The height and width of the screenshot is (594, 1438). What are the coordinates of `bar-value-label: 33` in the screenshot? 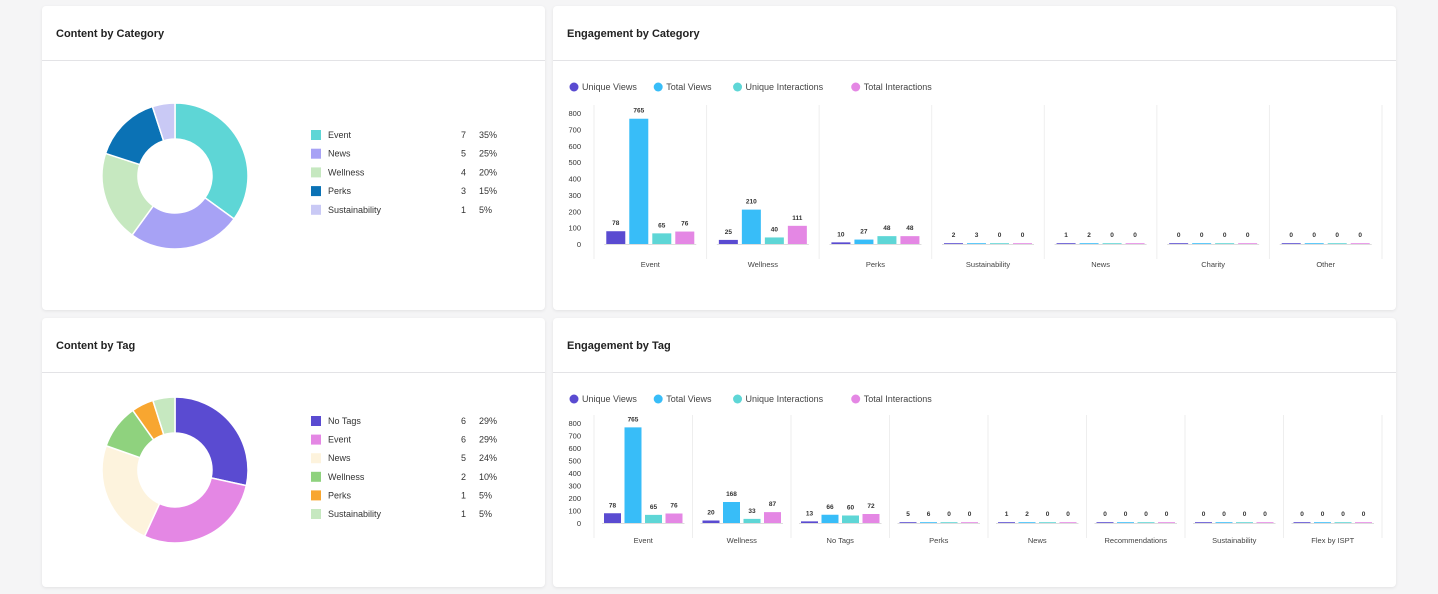 It's located at (752, 511).